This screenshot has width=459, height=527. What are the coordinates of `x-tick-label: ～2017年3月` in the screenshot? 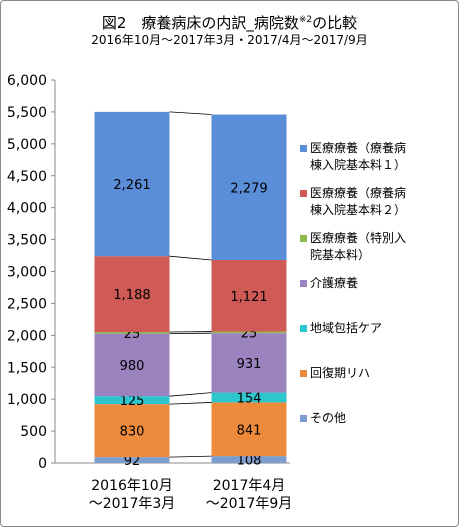 It's located at (132, 504).